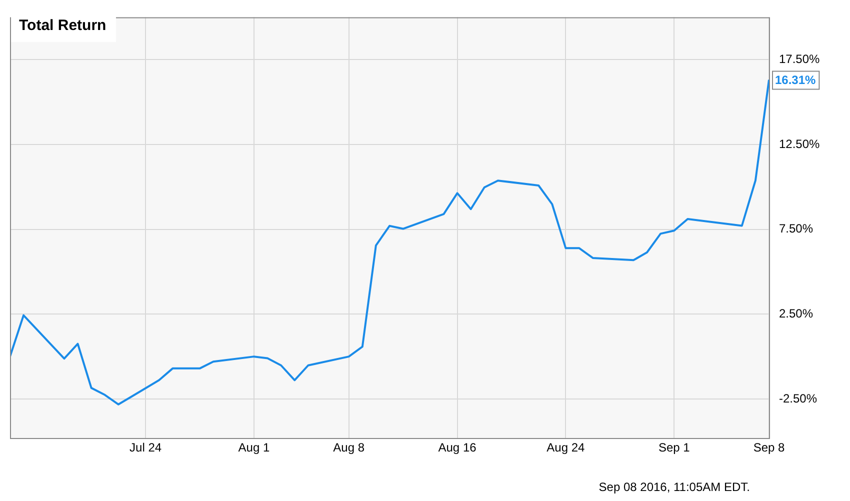 The height and width of the screenshot is (501, 850). Describe the element at coordinates (796, 229) in the screenshot. I see `y-tick-label: 7.50%` at that location.